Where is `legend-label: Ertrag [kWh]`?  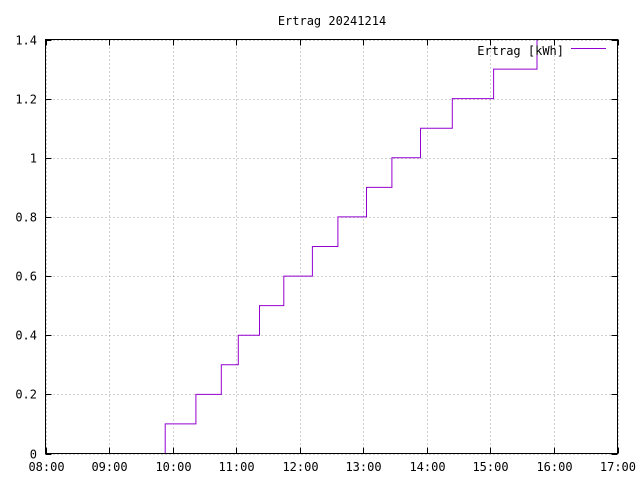
legend-label: Ertrag [kWh] is located at coordinates (520, 51).